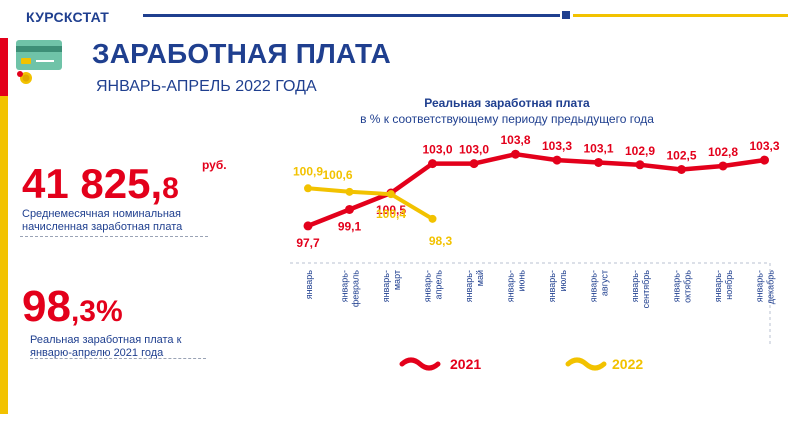 The width and height of the screenshot is (800, 424). I want to click on x-tick-label-7: январь-июль, so click(557, 286).